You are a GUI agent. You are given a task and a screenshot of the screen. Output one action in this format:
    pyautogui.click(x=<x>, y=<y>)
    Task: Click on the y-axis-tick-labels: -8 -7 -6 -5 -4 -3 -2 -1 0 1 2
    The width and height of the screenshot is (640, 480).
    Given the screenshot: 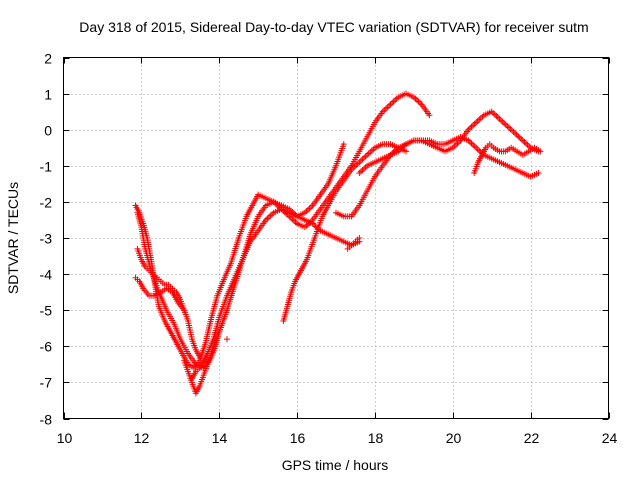 What is the action you would take?
    pyautogui.click(x=46, y=239)
    